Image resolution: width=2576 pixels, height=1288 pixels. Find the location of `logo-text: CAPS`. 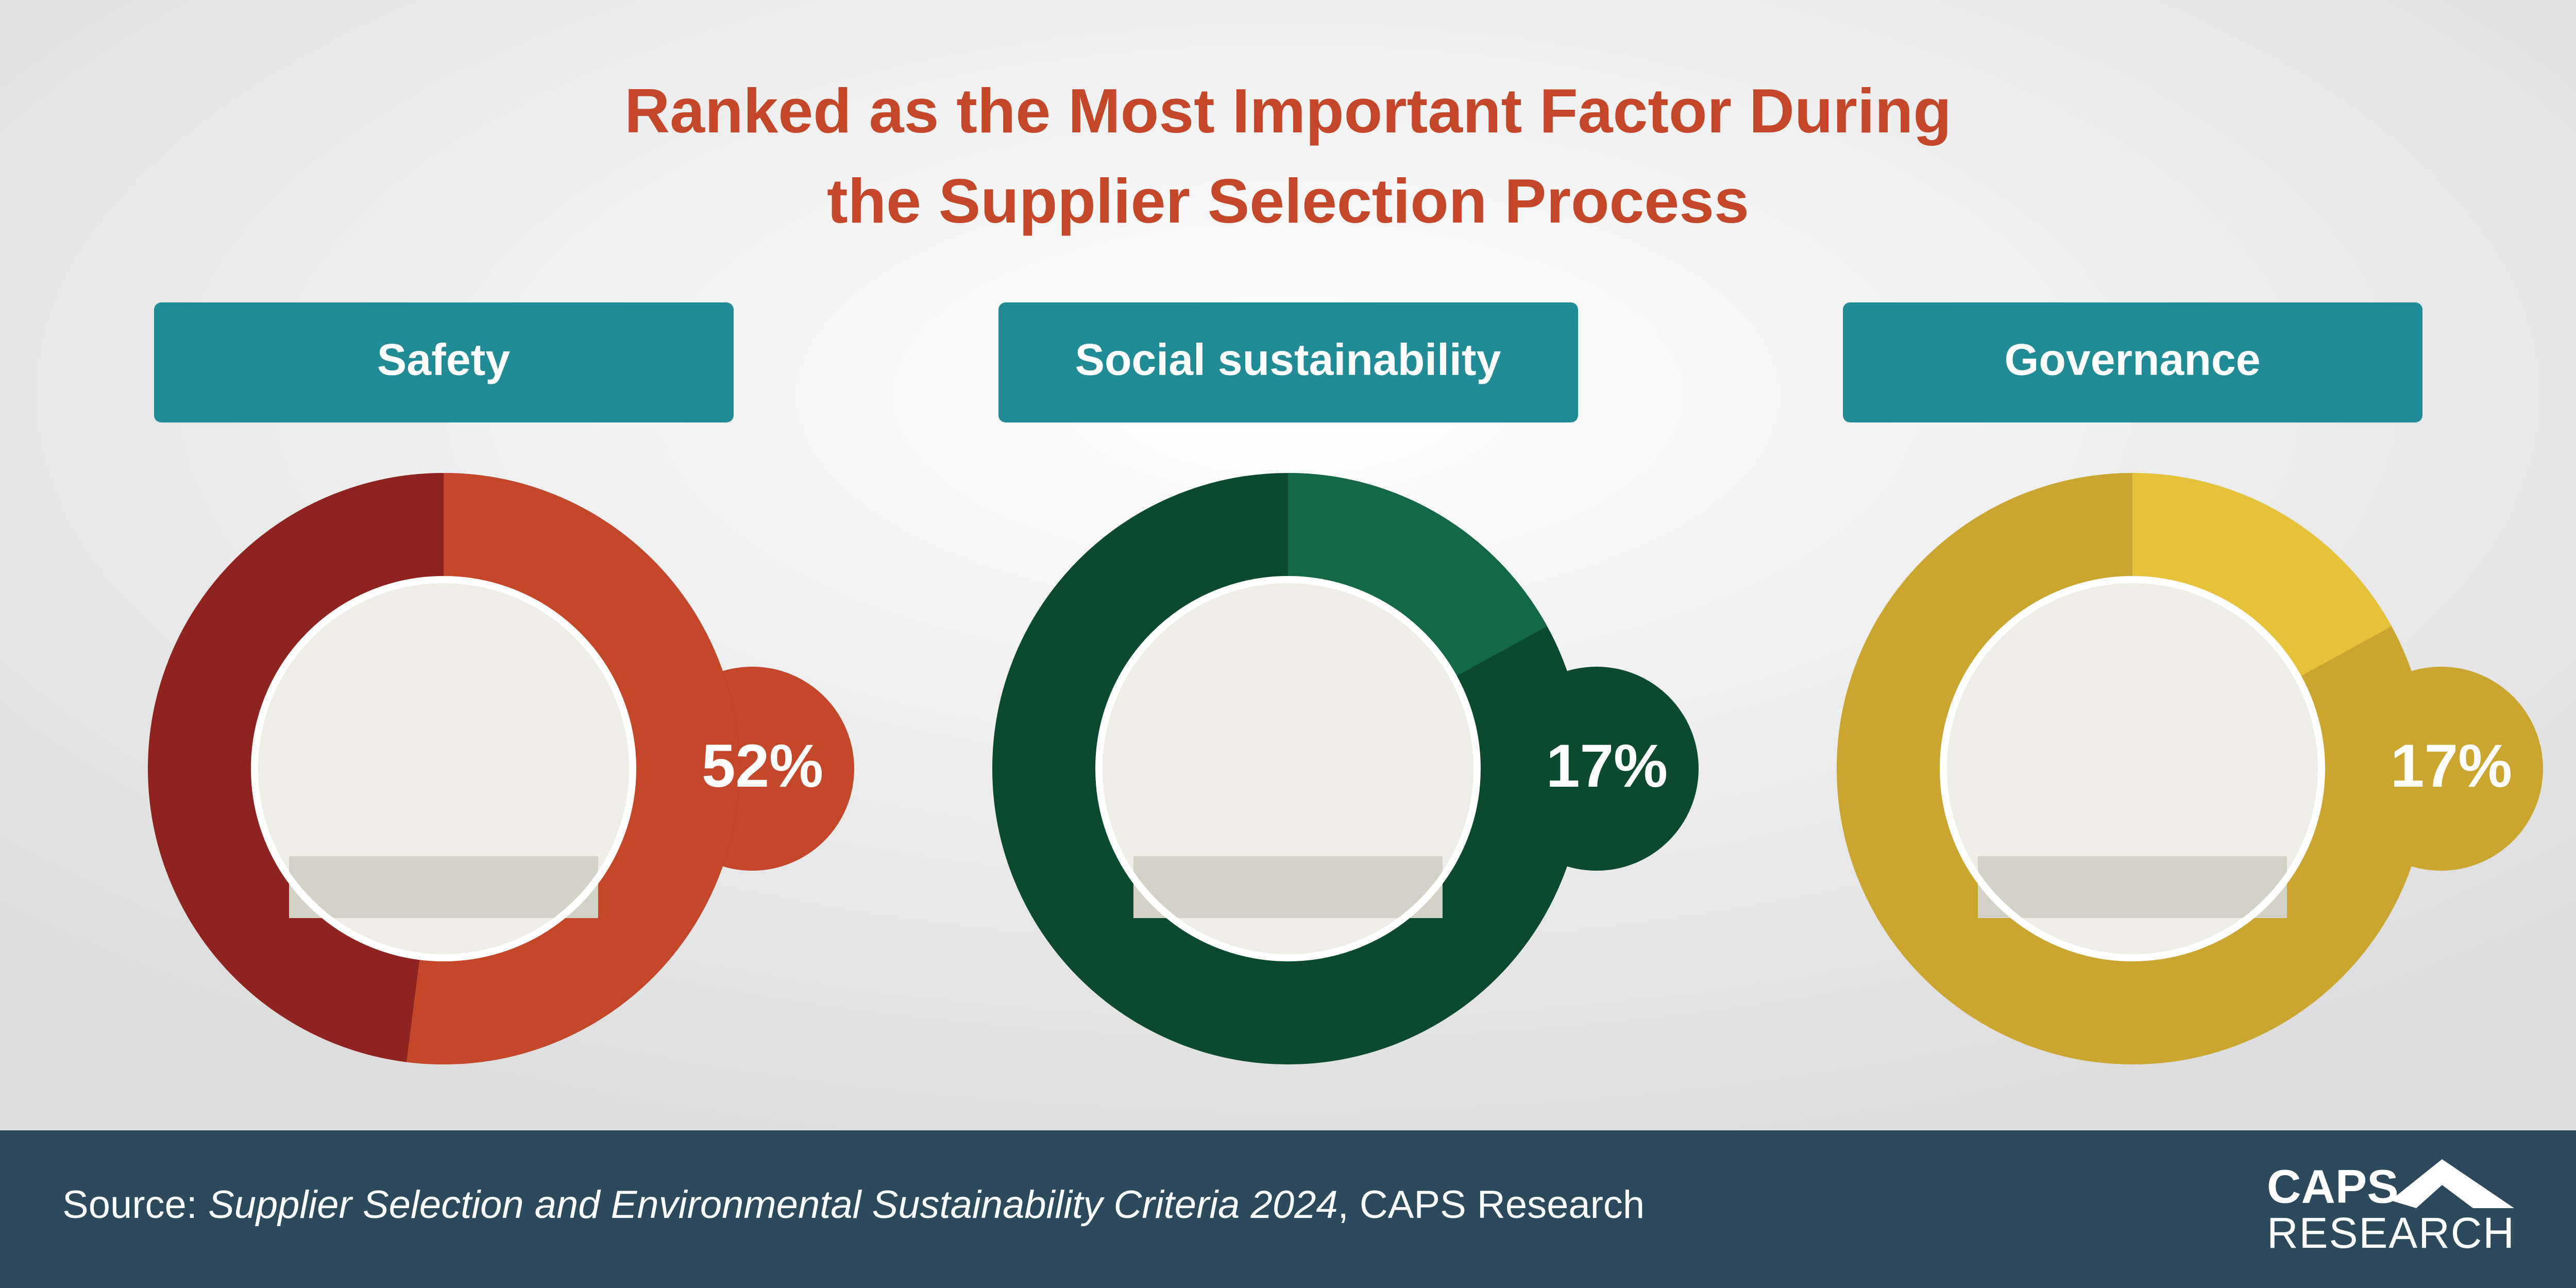

logo-text: CAPS is located at coordinates (2333, 1186).